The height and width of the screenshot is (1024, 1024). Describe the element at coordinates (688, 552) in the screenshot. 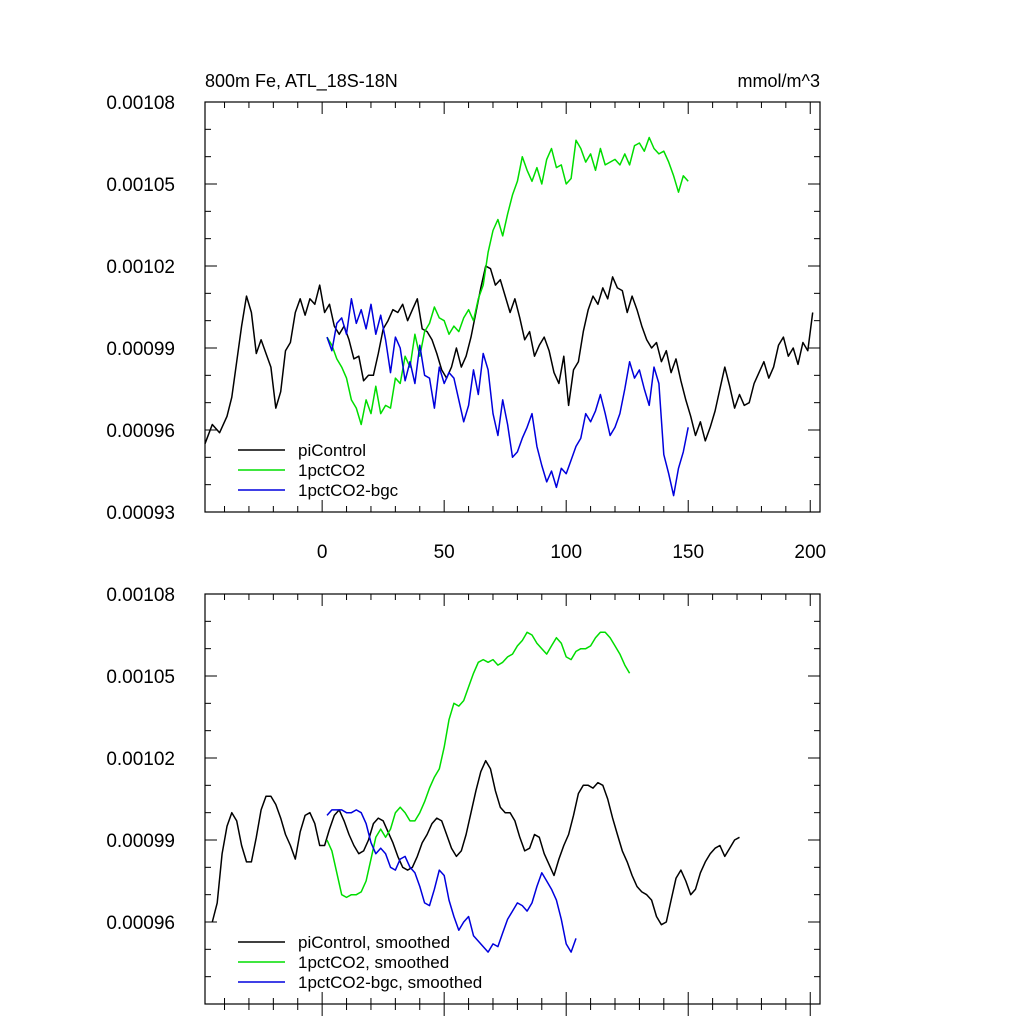

I see `x-tick-label: 150` at that location.